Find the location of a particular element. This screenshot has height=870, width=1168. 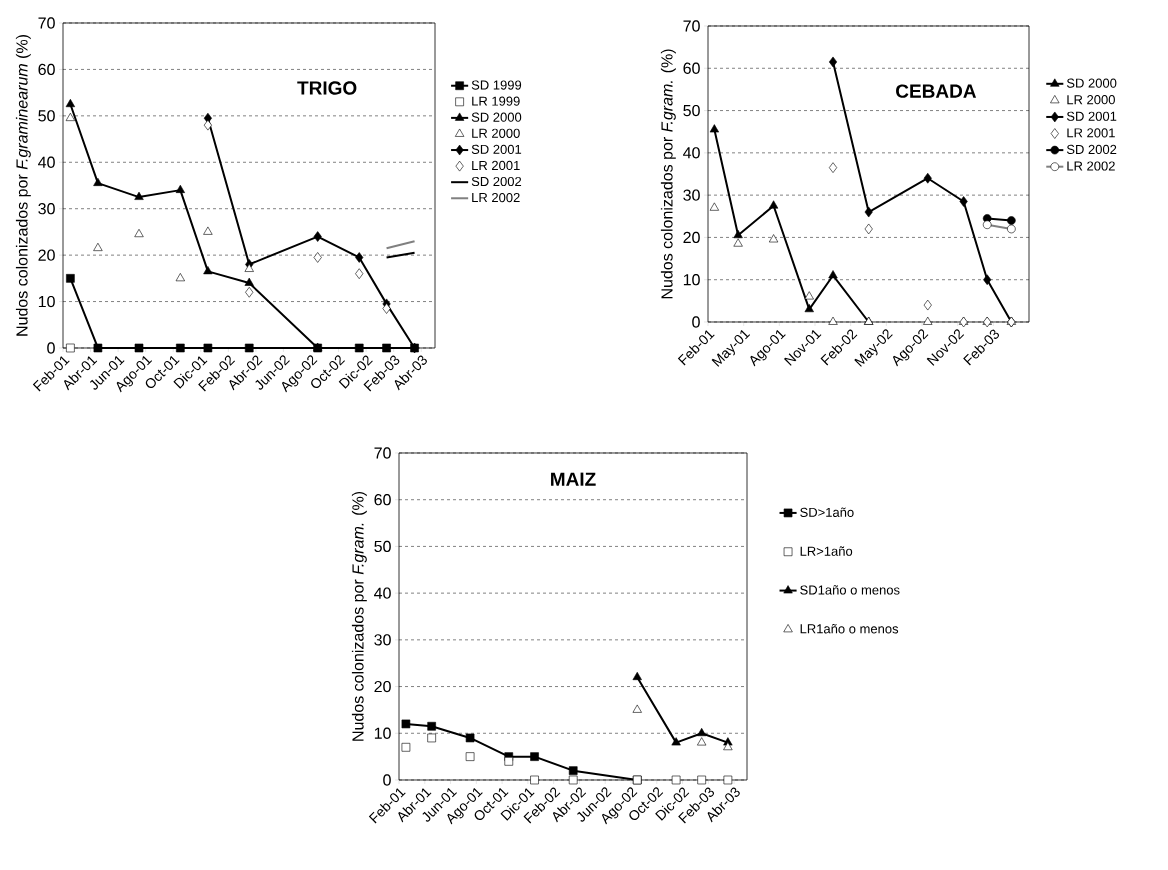

text: CEBADA is located at coordinates (936, 91).